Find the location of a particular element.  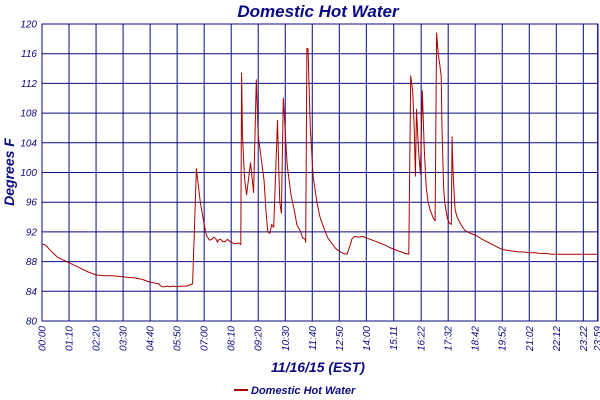

x-axis-label: 11/16/15 (EST) is located at coordinates (318, 367).